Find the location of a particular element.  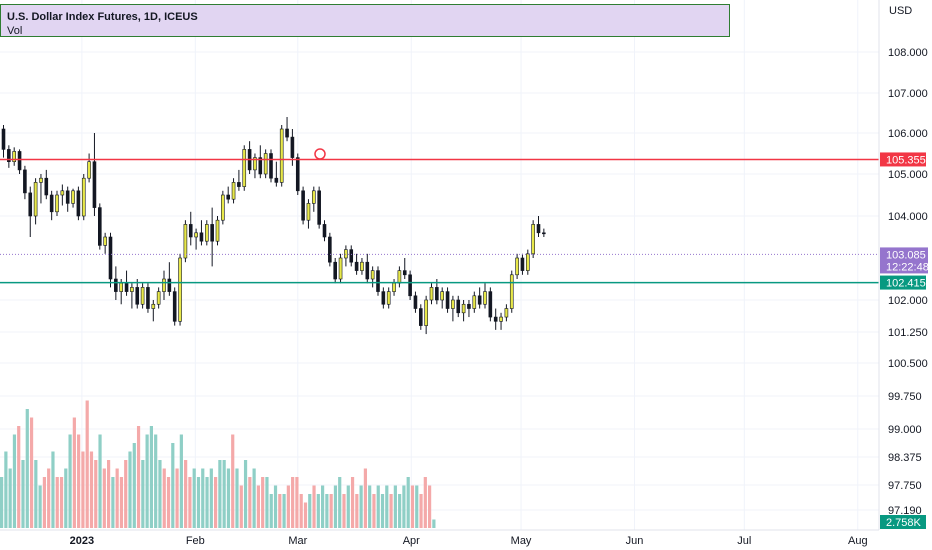

symbol-title: U.S. Dollar Index Futures, 1D, ICEUS is located at coordinates (102, 17).